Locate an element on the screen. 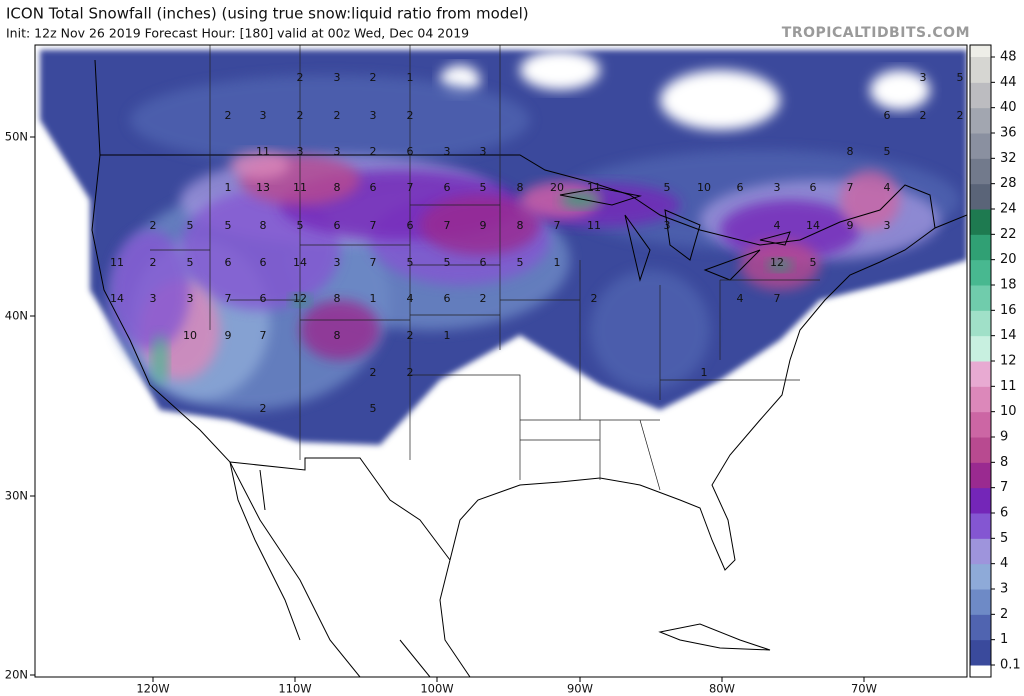  snow-label: 10 is located at coordinates (190, 335).